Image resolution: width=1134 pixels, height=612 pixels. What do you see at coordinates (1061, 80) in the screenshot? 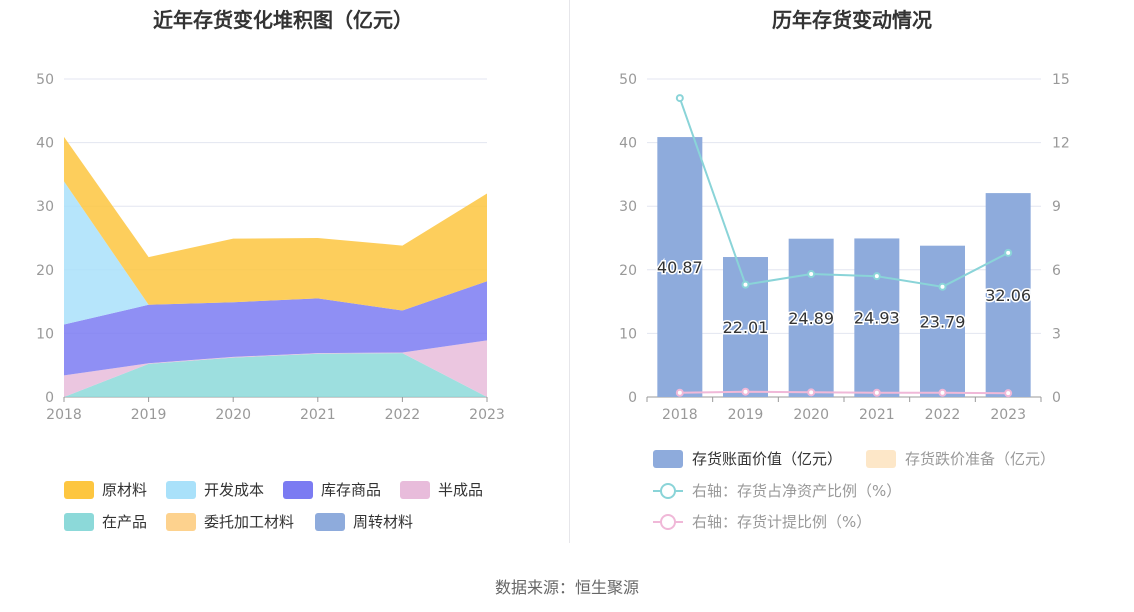
I see `y2-tick-label: 15` at bounding box center [1061, 80].